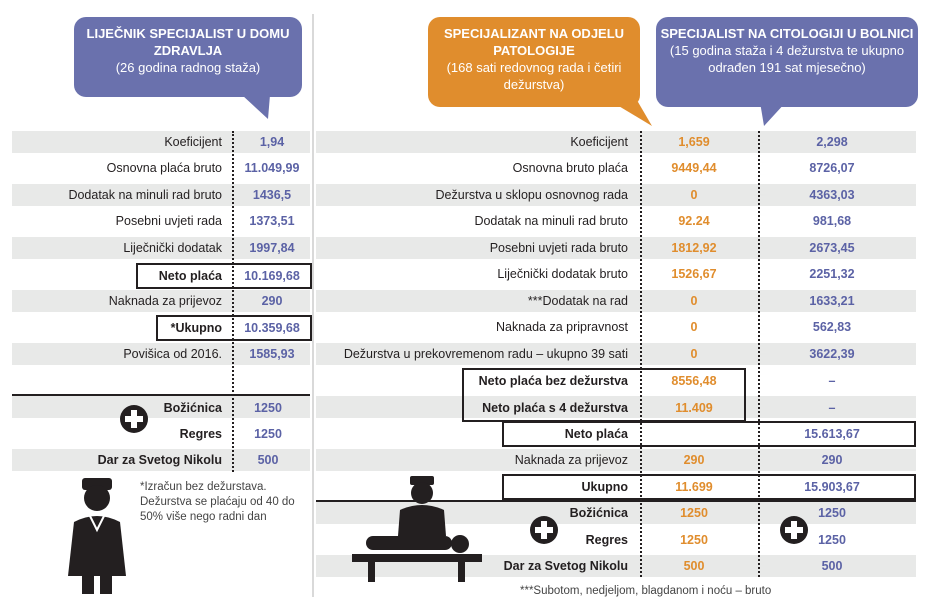 The image size is (940, 607). Describe the element at coordinates (555, 408) in the screenshot. I see `right-label: Neto plaća s 4 dežurstva` at that location.